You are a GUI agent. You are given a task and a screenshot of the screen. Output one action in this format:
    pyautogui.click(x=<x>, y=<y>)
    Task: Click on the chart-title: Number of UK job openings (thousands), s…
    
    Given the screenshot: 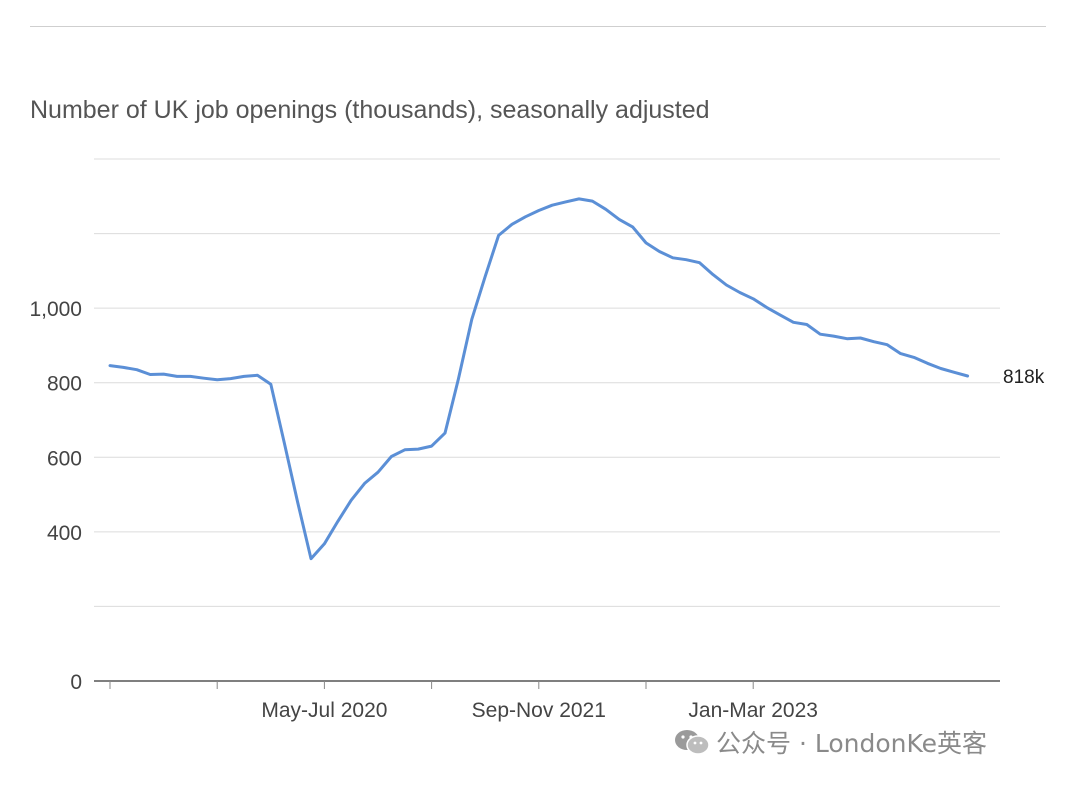 What is the action you would take?
    pyautogui.click(x=370, y=110)
    